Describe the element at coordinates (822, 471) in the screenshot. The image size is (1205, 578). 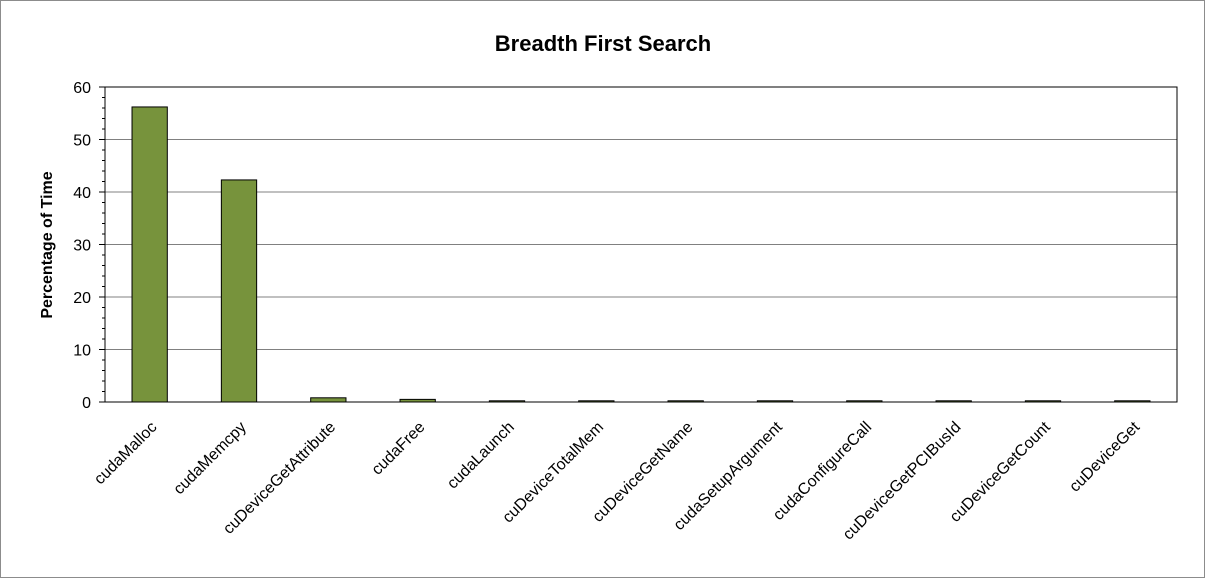
I see `x-tick-label: cudaConfigureCall` at that location.